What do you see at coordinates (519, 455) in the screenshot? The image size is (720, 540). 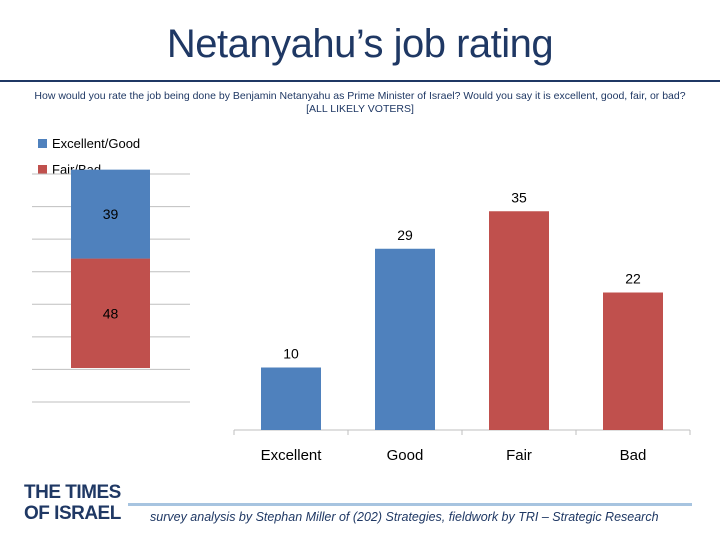 I see `x-tick-label-fair: Fair` at bounding box center [519, 455].